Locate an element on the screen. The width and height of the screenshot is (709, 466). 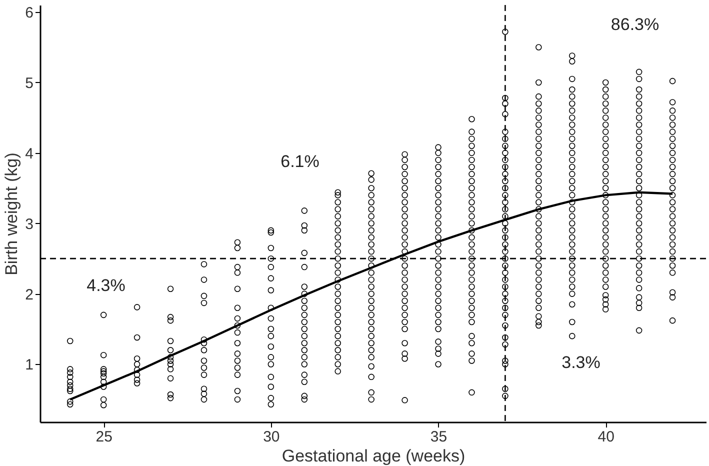
y-tick-label: 2 is located at coordinates (29, 295).